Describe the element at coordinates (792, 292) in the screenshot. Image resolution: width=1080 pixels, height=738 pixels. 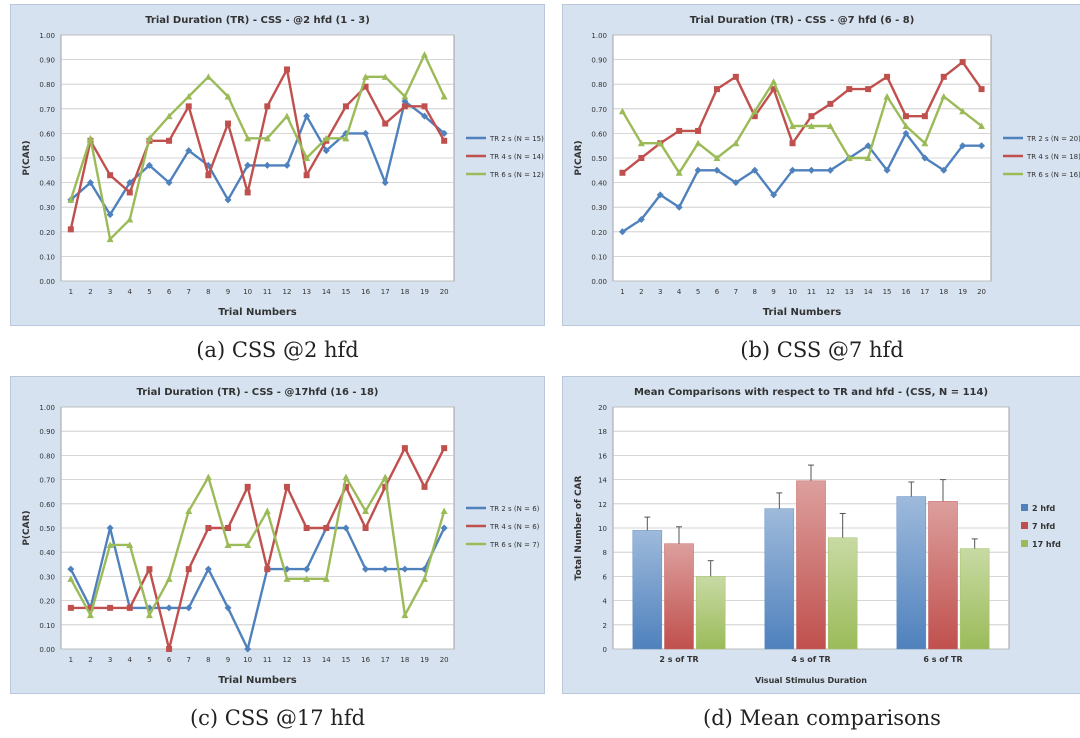
I see `x-tick-label: 10` at that location.